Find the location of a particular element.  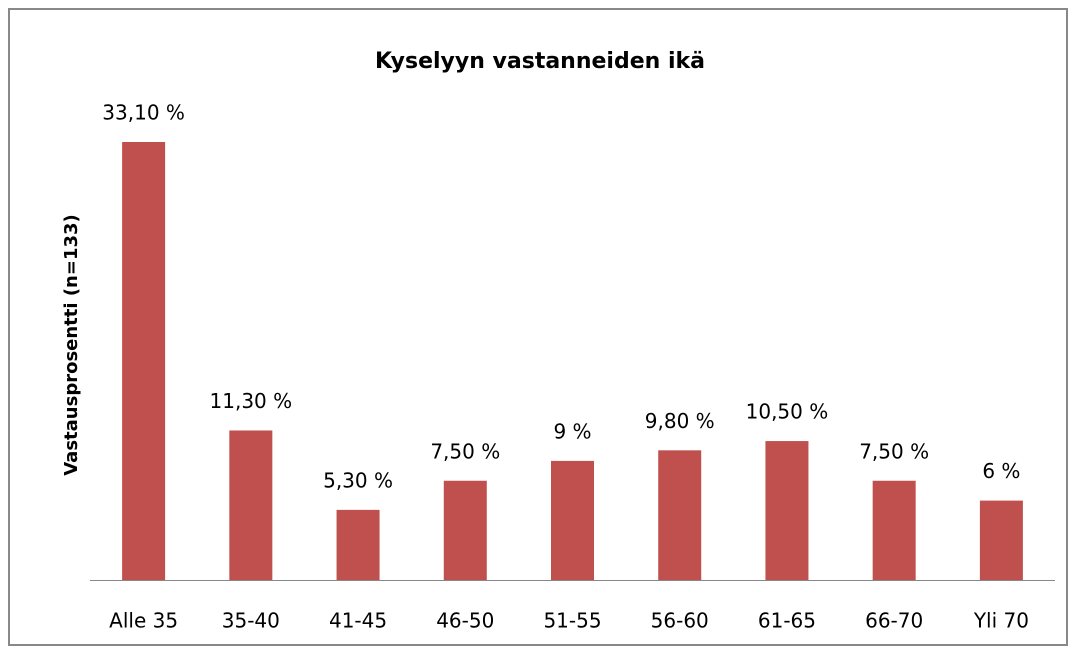

x-tick-label: Yli 70 is located at coordinates (1001, 621).